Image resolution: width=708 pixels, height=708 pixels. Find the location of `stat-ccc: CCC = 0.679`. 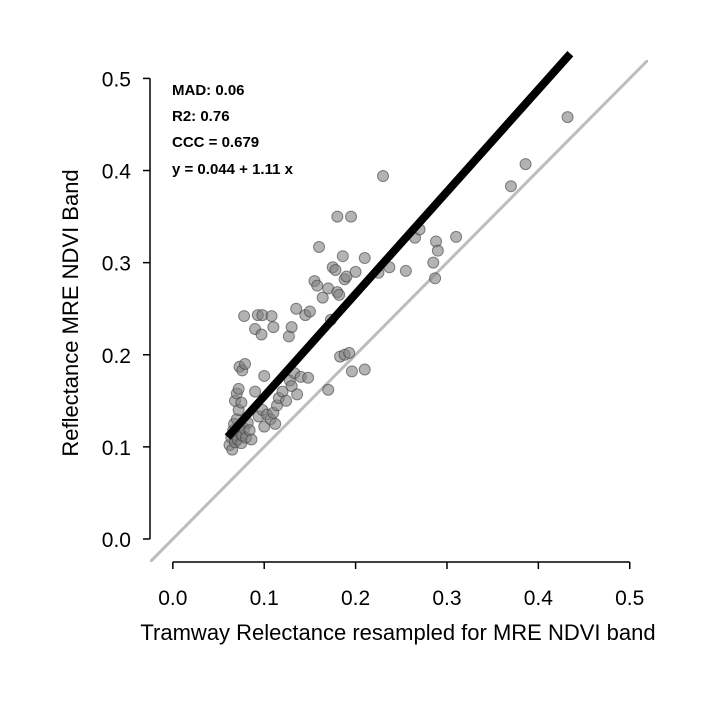

stat-ccc: CCC = 0.679 is located at coordinates (215, 142).